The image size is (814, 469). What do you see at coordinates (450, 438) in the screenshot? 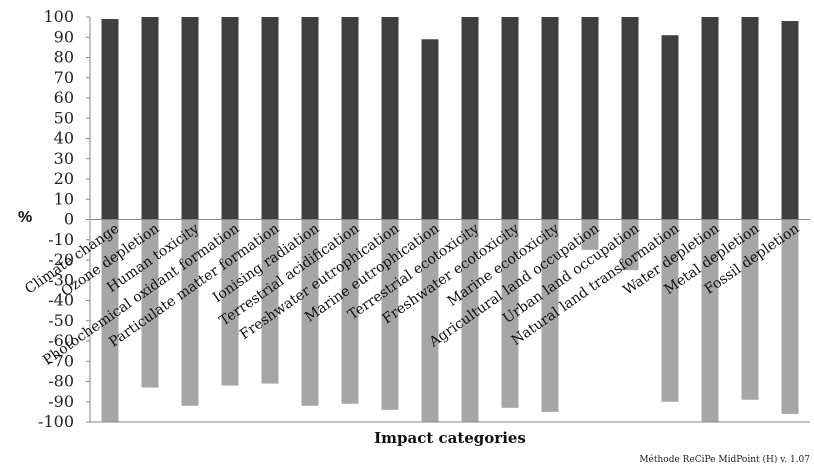
I see `x-axis-label: Impact categories` at bounding box center [450, 438].